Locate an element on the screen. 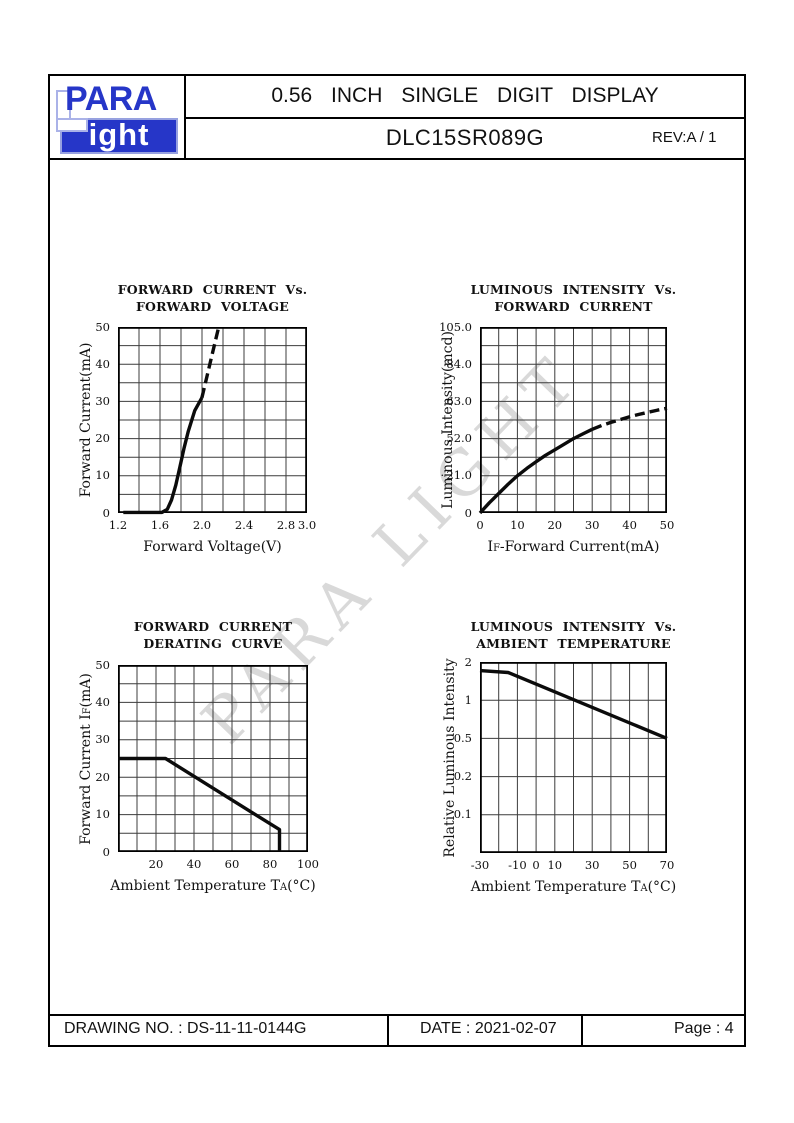 The width and height of the screenshot is (794, 1123). y-tick: 21.0 is located at coordinates (459, 475).